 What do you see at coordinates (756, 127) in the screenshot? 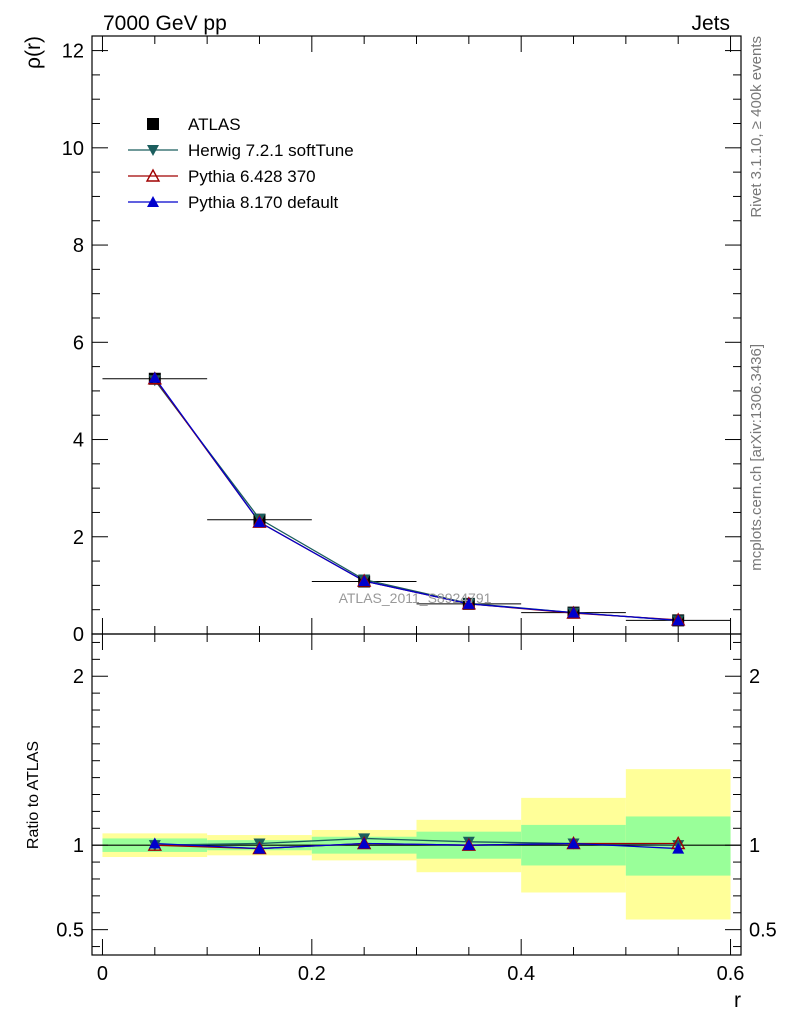
I see `rivet-side-label: Rivet 3.1.10, ≥ 400k events` at bounding box center [756, 127].